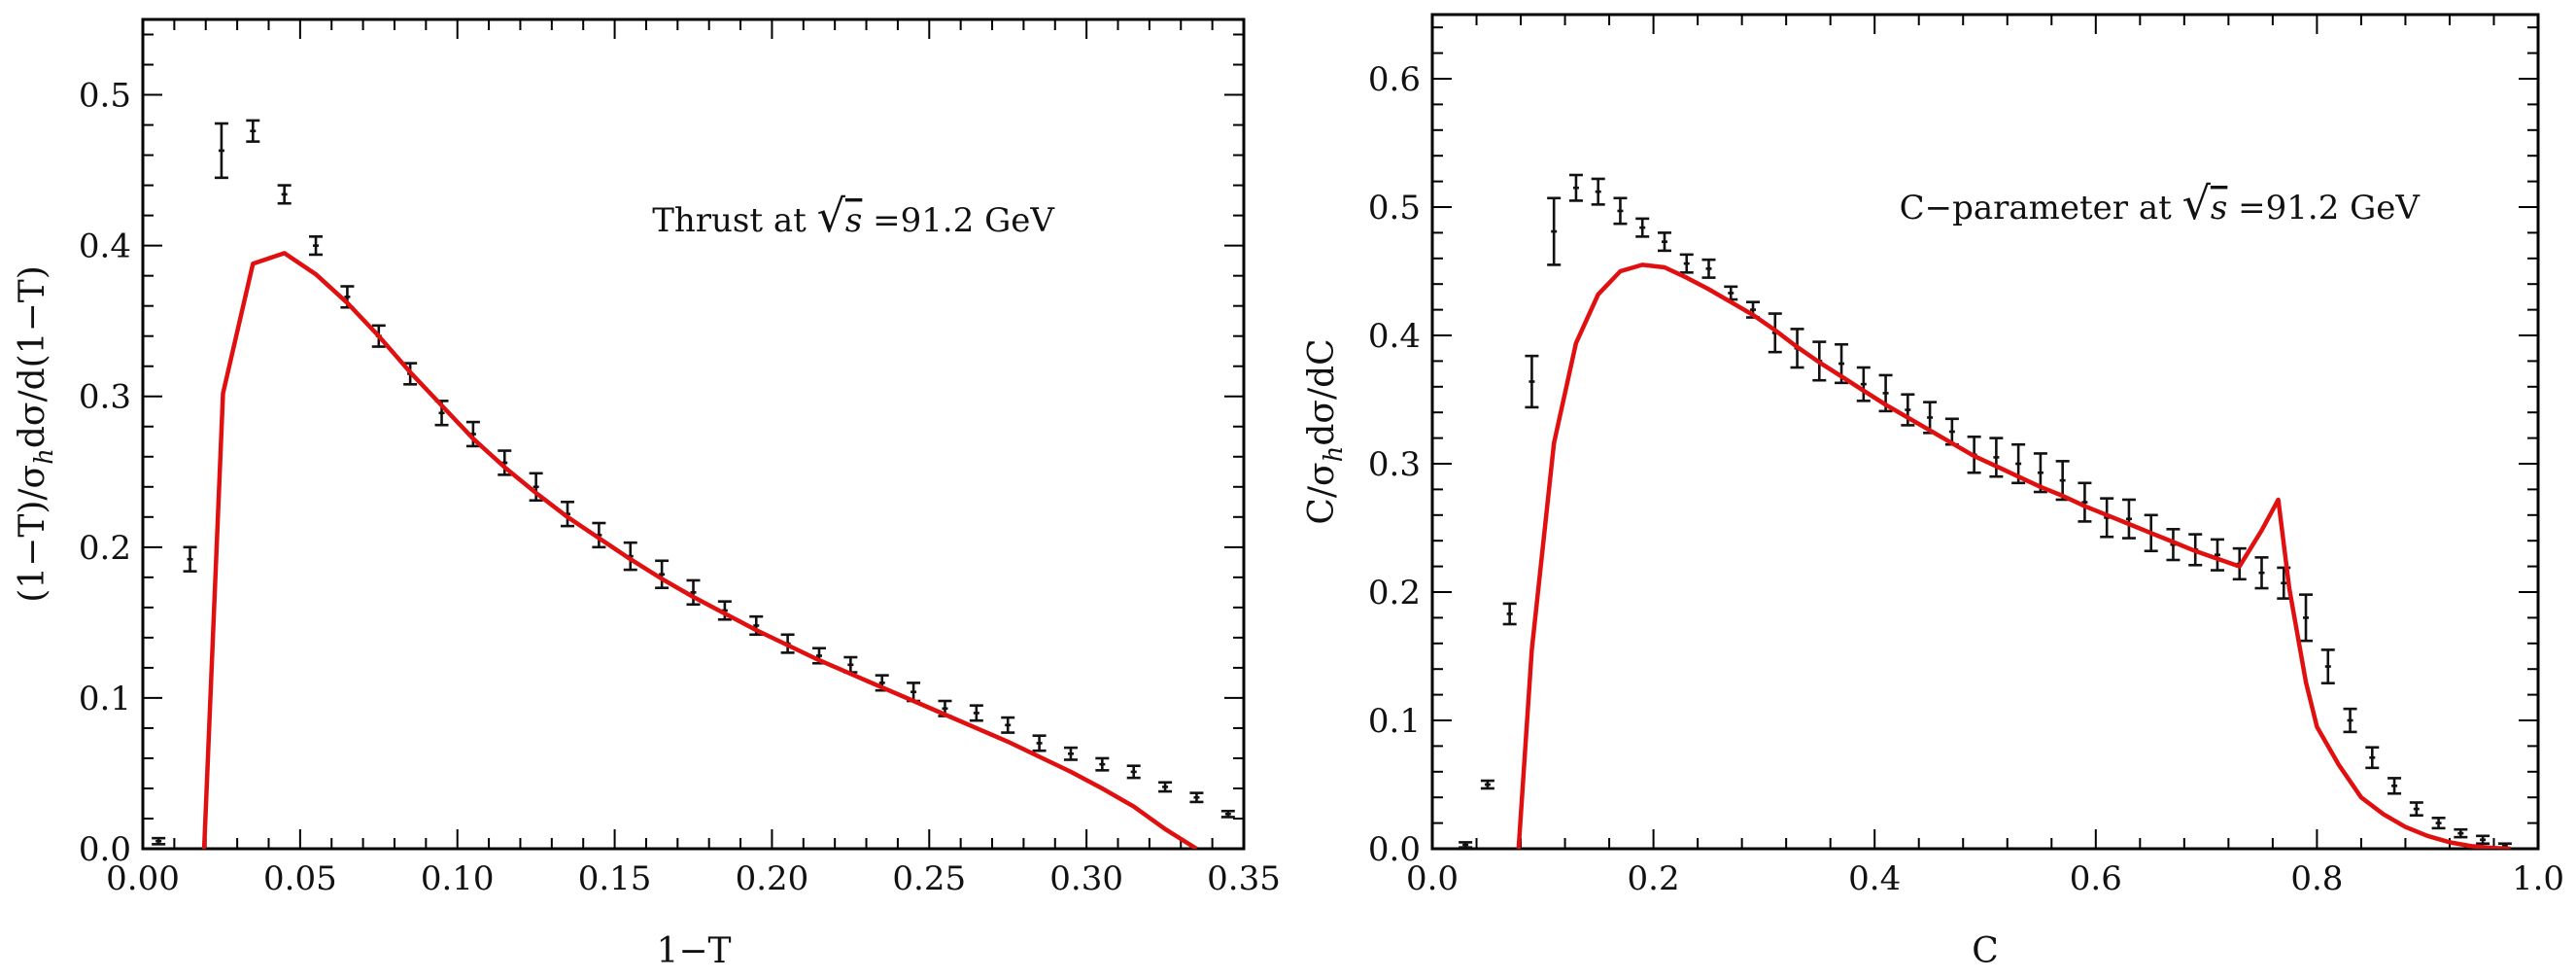  Describe the element at coordinates (1322, 392) in the screenshot. I see `y-axis-label-rest: dσ/dC` at that location.